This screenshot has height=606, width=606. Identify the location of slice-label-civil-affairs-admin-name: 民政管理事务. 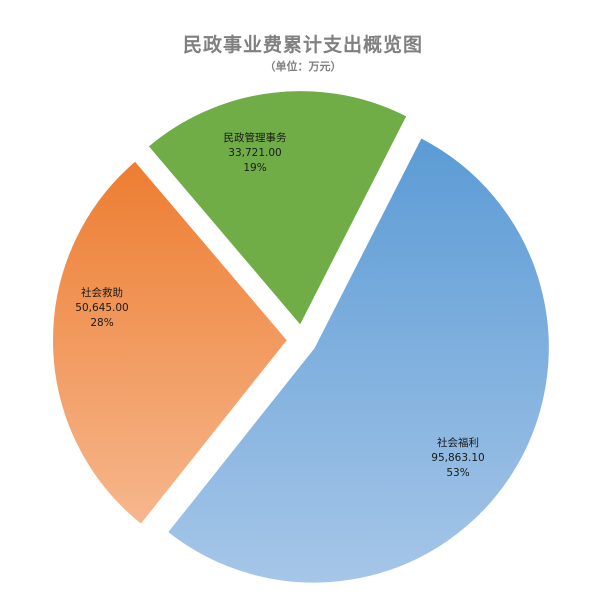
(255, 137).